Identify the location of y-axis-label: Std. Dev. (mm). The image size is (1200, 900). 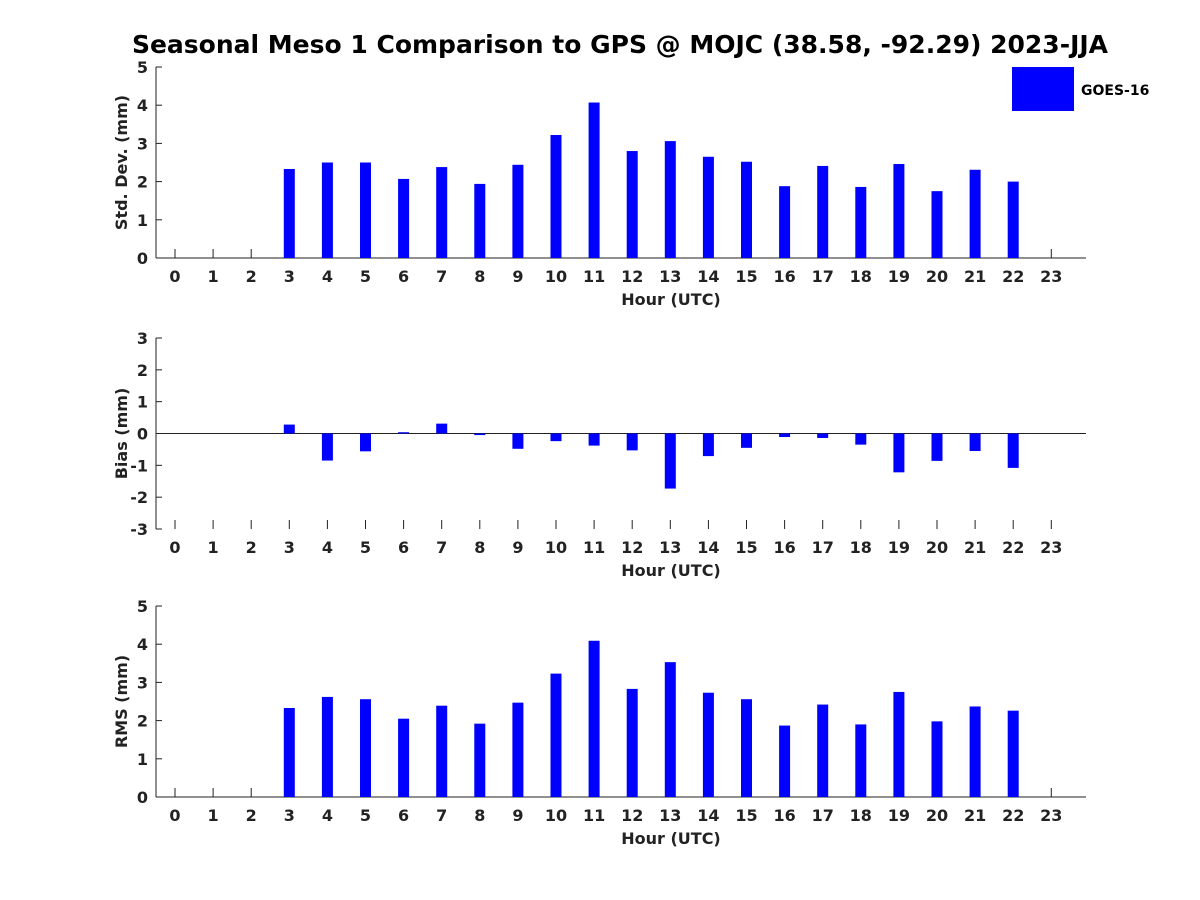
(121, 162).